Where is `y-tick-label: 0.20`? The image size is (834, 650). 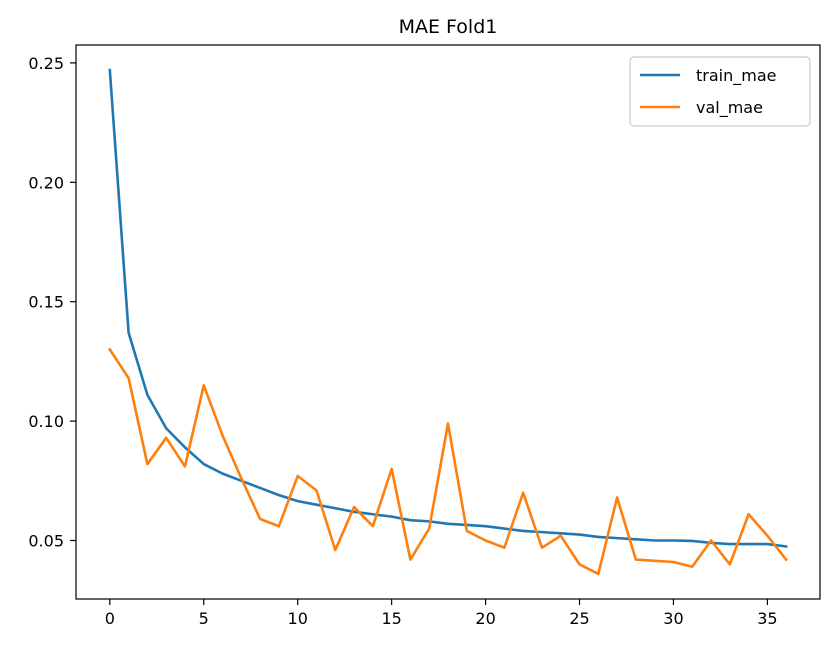 y-tick-label: 0.20 is located at coordinates (46, 182).